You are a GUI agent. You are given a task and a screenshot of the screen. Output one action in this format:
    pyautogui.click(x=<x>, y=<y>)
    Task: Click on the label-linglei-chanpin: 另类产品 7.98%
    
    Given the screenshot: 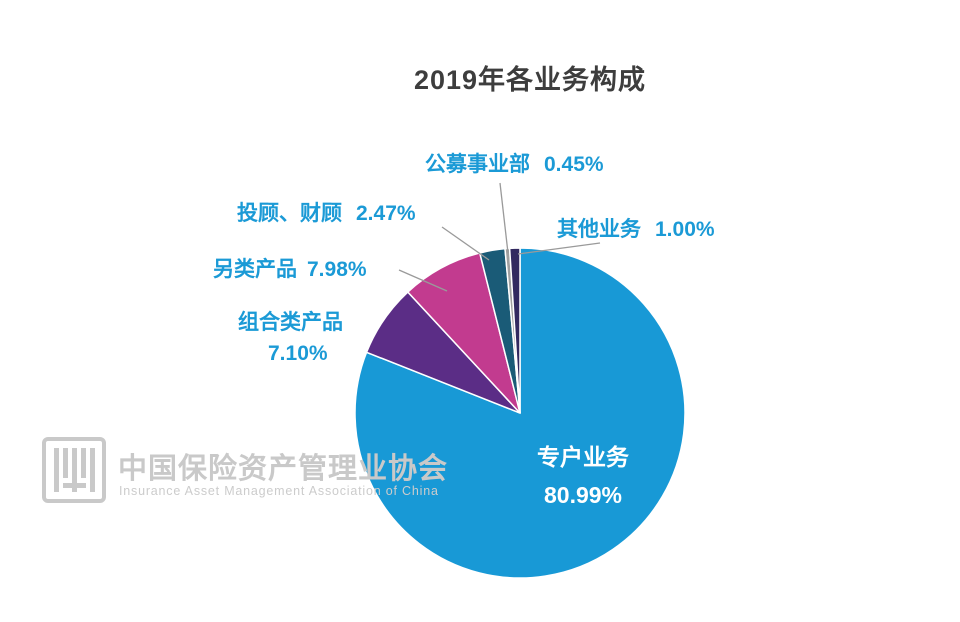 What is the action you would take?
    pyautogui.click(x=290, y=268)
    